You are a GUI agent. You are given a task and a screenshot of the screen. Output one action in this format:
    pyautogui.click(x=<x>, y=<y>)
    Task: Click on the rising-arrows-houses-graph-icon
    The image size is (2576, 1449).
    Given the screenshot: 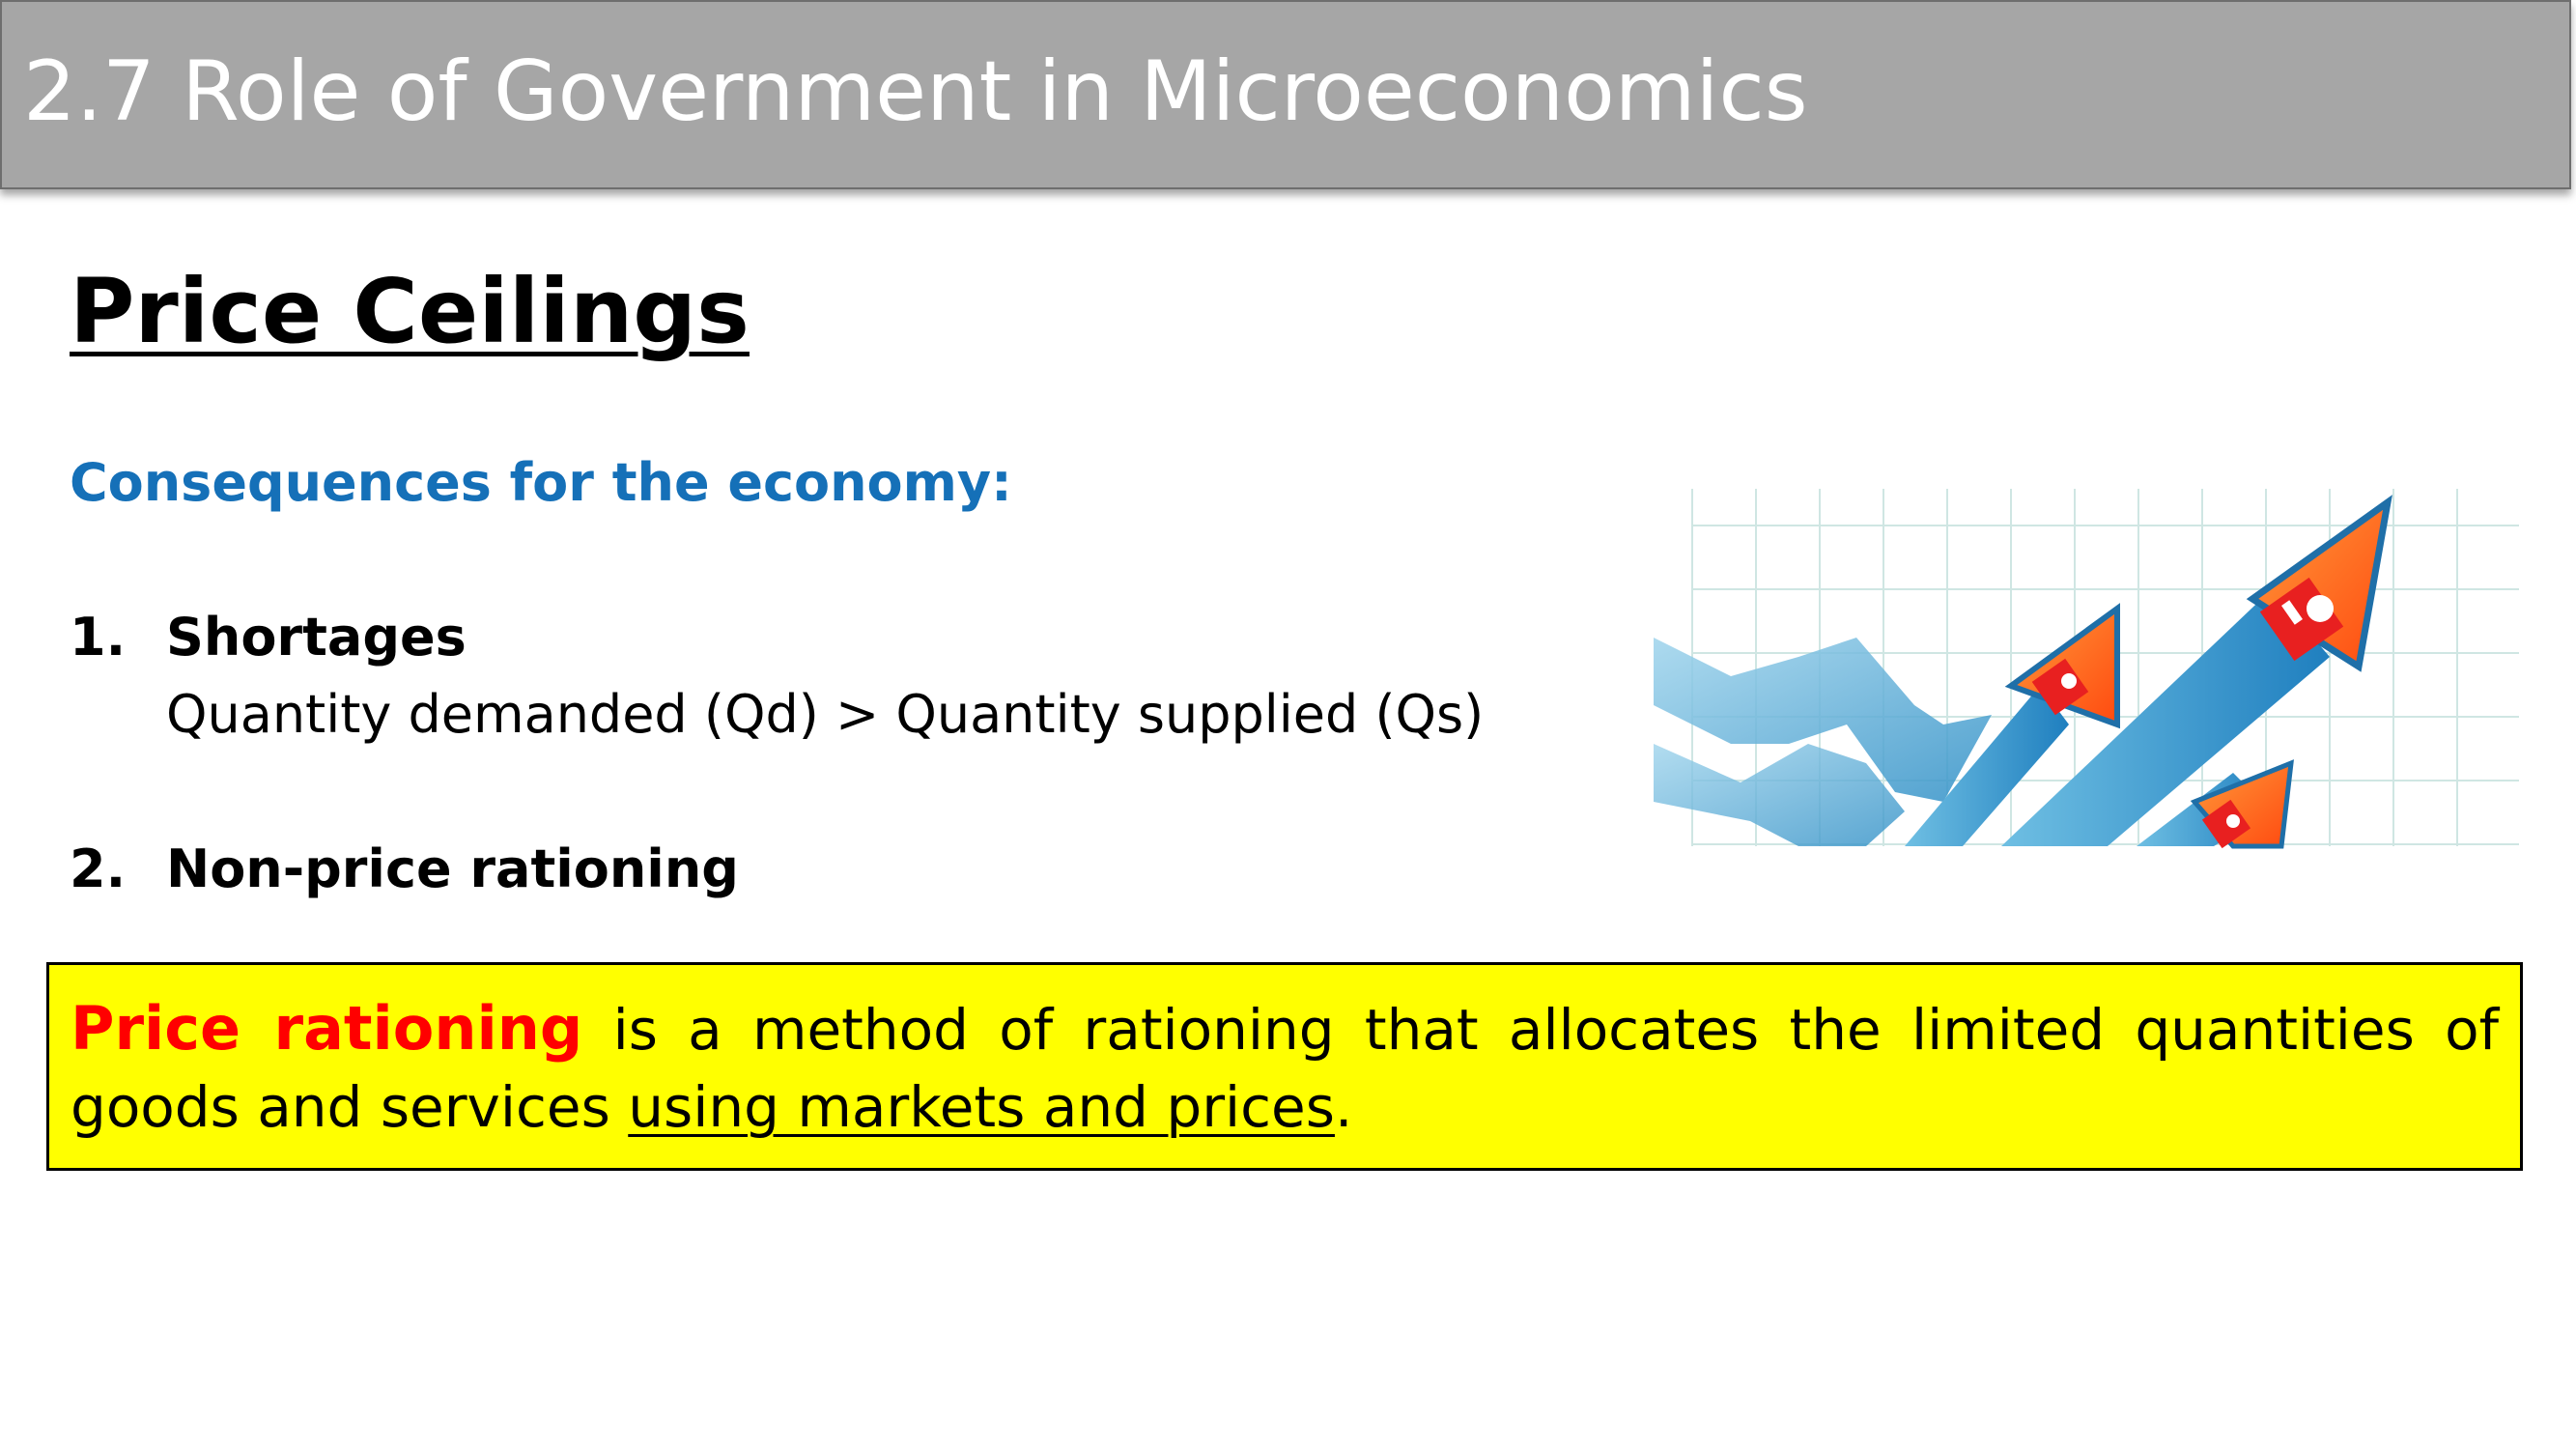 What is the action you would take?
    pyautogui.click(x=2086, y=669)
    